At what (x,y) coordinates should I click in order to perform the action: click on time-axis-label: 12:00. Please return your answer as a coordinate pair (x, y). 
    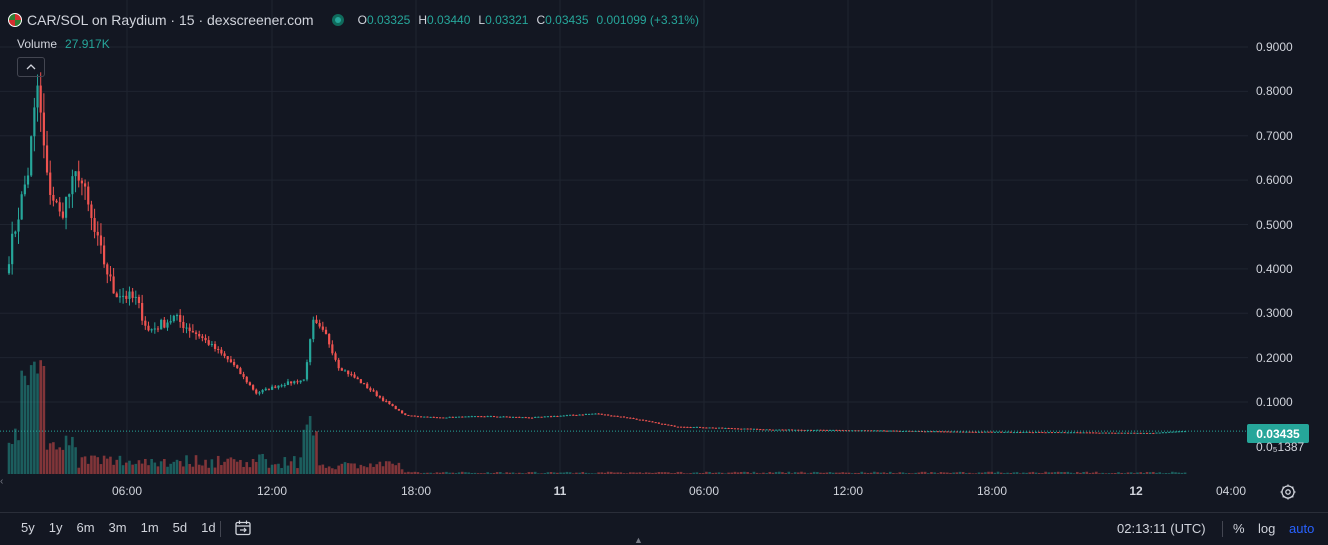
    Looking at the image, I should click on (272, 491).